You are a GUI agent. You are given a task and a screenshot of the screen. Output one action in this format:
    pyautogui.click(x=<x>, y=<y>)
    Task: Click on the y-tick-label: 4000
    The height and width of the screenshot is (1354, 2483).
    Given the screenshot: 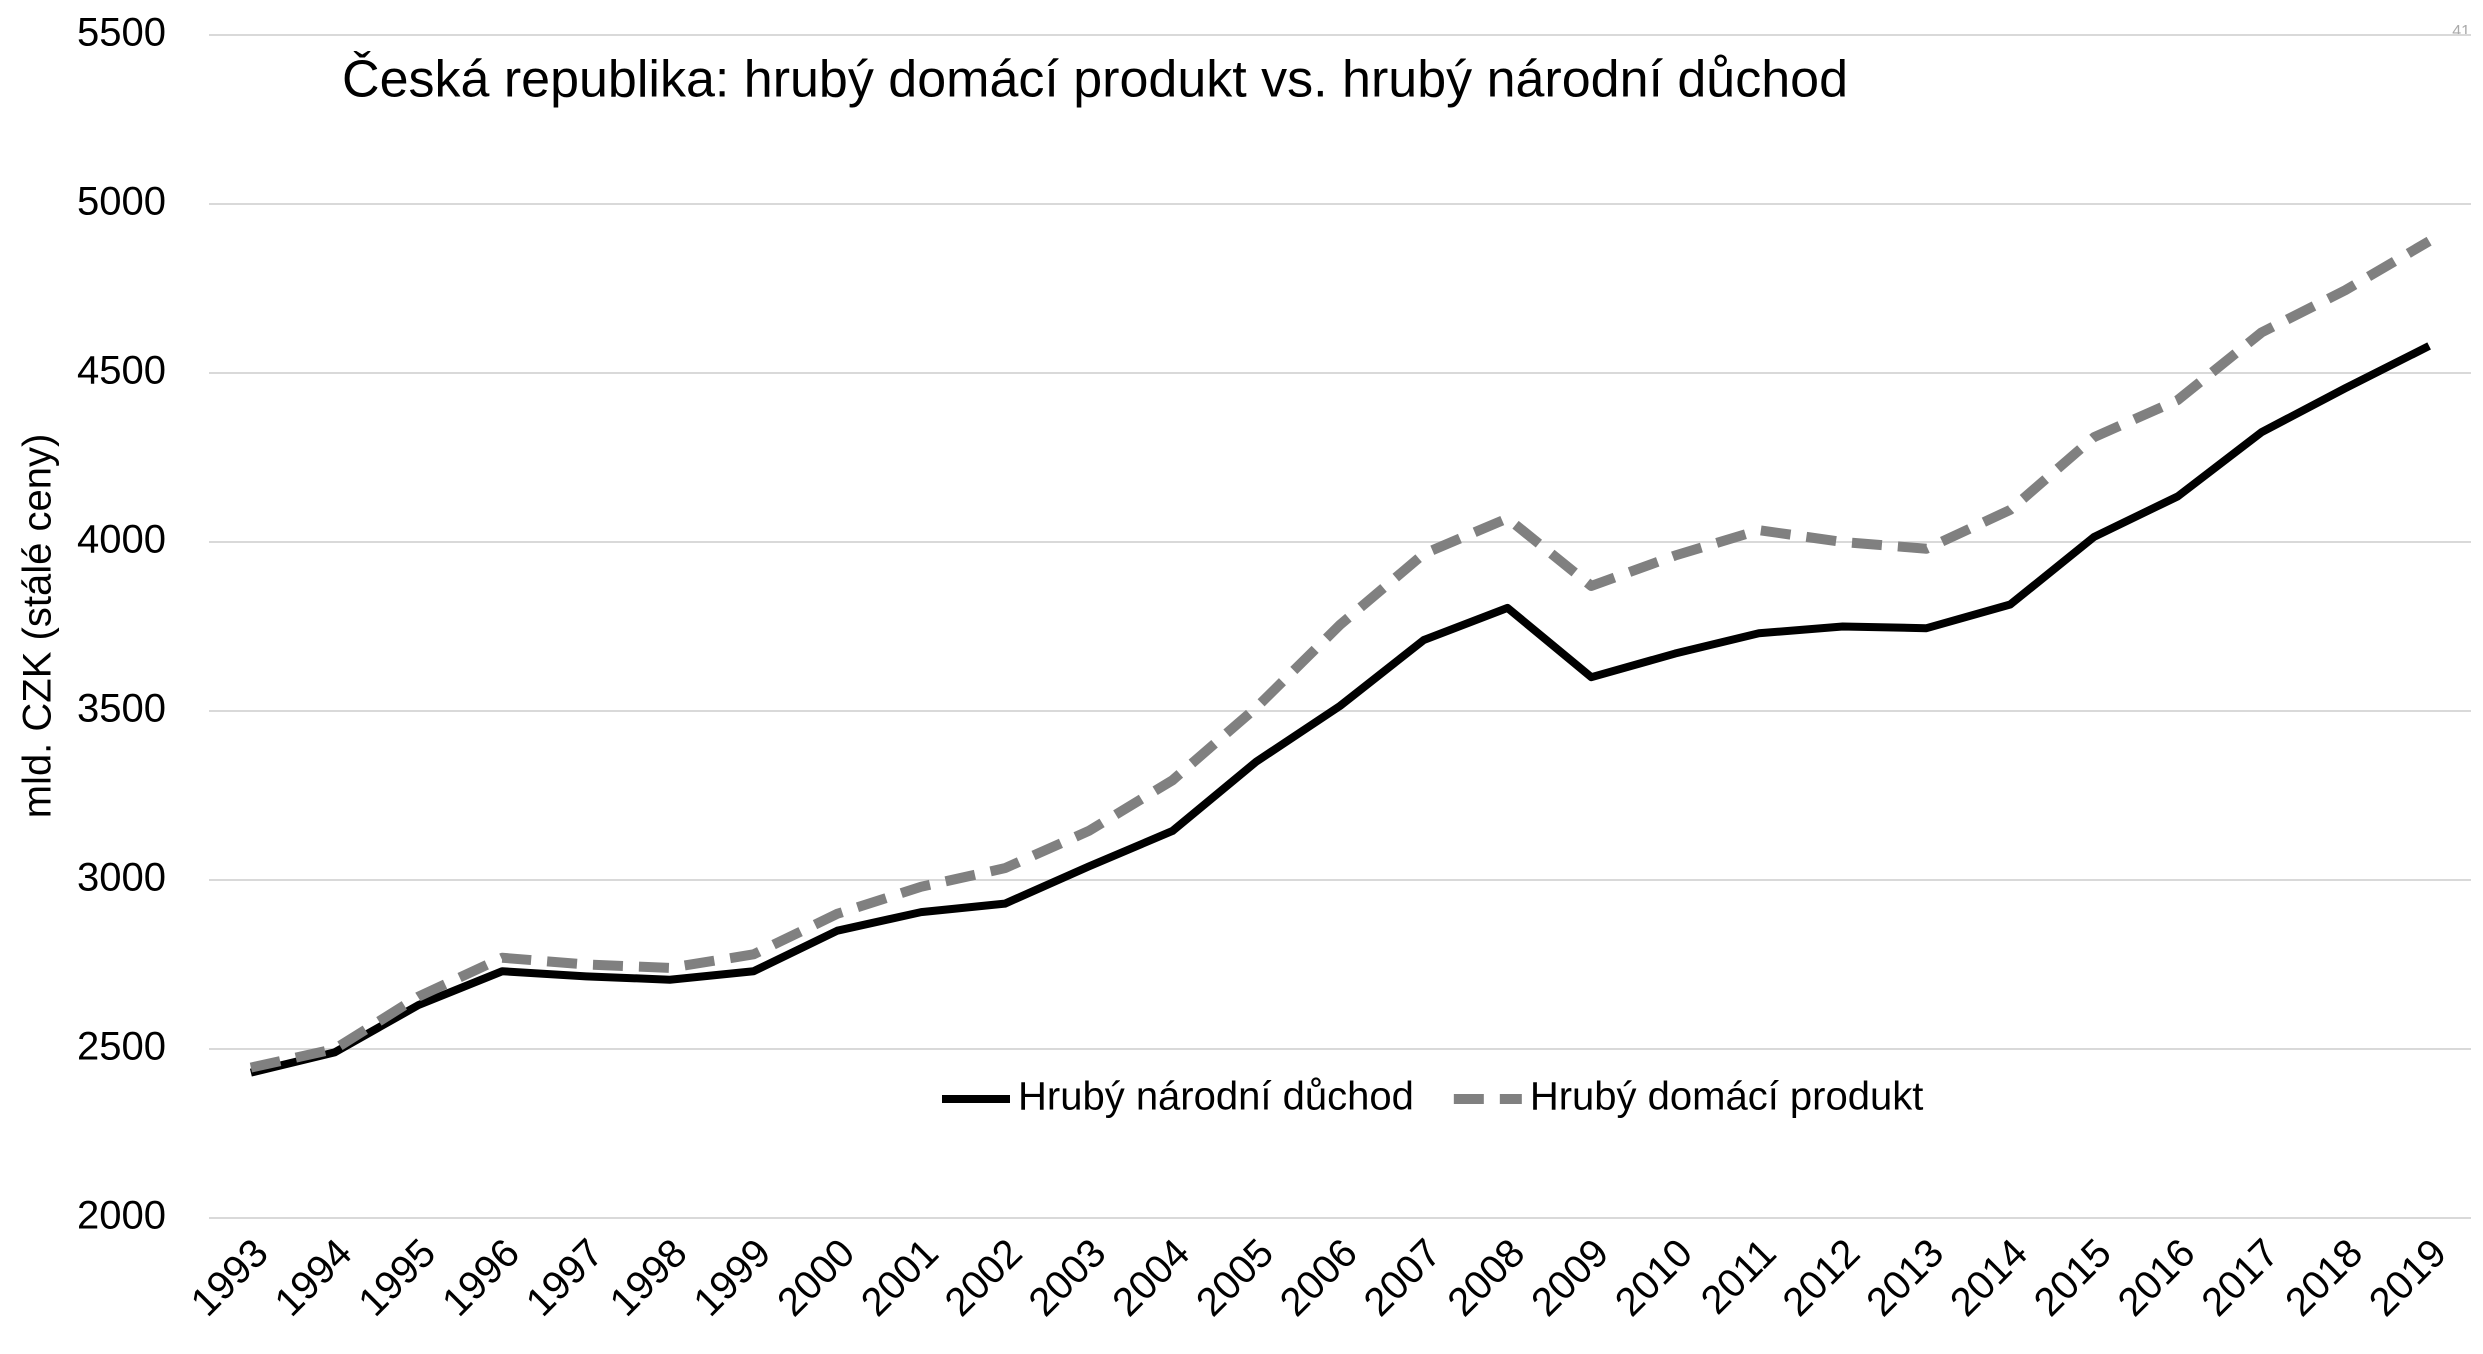 What is the action you would take?
    pyautogui.click(x=121, y=540)
    